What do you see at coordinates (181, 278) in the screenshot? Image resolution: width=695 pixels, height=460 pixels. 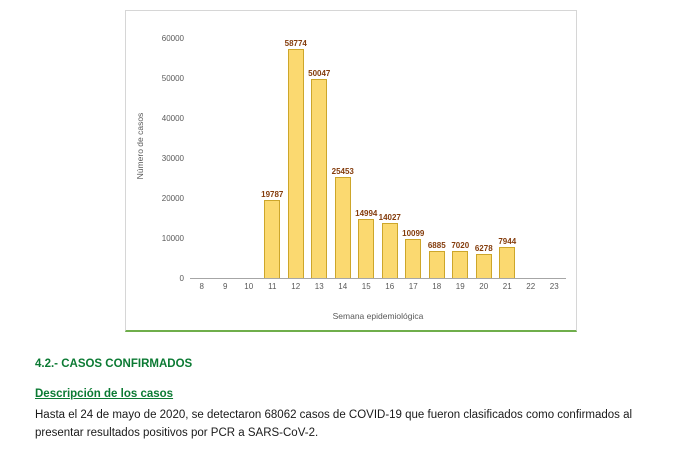 I see `y-tick-label: 0` at bounding box center [181, 278].